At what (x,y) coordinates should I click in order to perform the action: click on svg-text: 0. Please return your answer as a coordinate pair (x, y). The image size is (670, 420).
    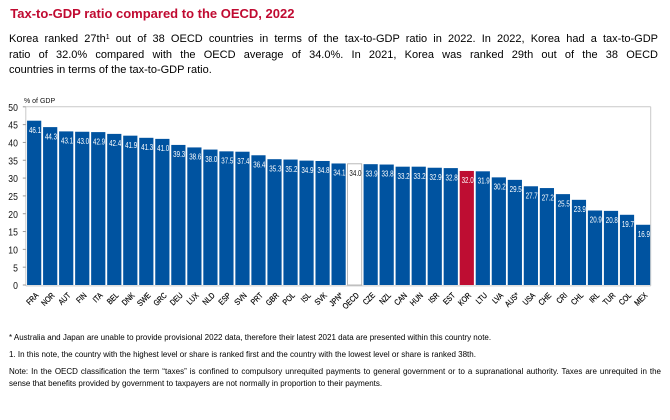
    Looking at the image, I should click on (15, 286).